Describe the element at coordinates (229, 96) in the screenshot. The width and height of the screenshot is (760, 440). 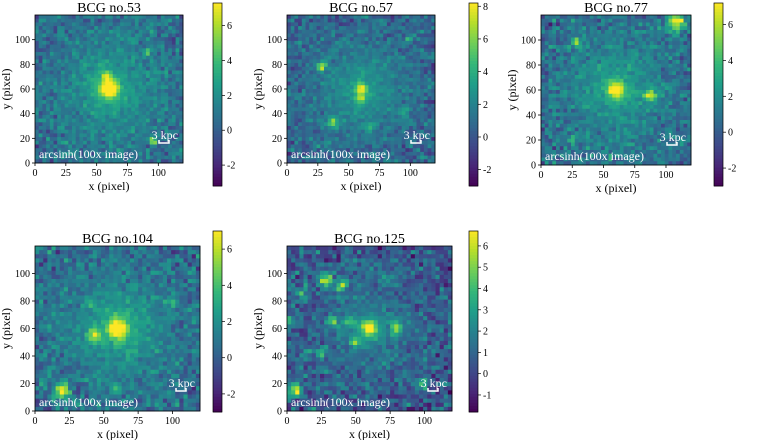
I see `colorbar-tick-label: 2` at that location.